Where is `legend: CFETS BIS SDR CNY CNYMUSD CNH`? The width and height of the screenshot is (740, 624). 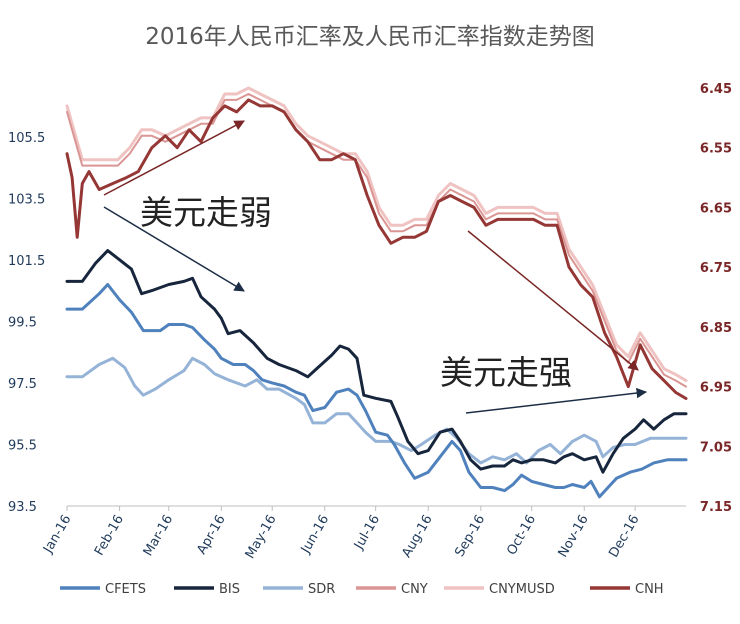 legend: CFETS BIS SDR CNY CNYMUSD CNH is located at coordinates (362, 589).